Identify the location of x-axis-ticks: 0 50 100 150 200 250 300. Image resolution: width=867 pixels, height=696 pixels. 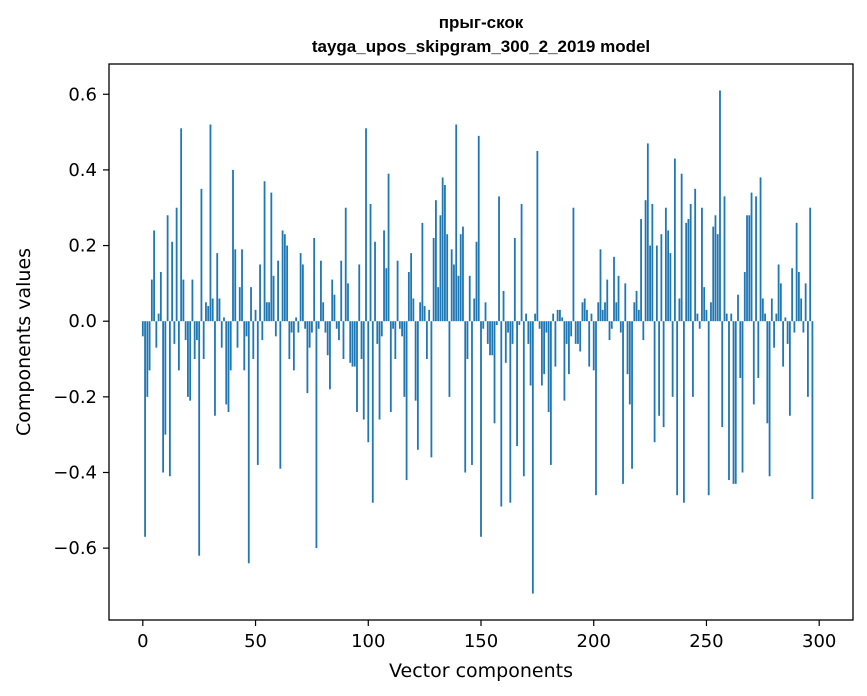
(486, 636).